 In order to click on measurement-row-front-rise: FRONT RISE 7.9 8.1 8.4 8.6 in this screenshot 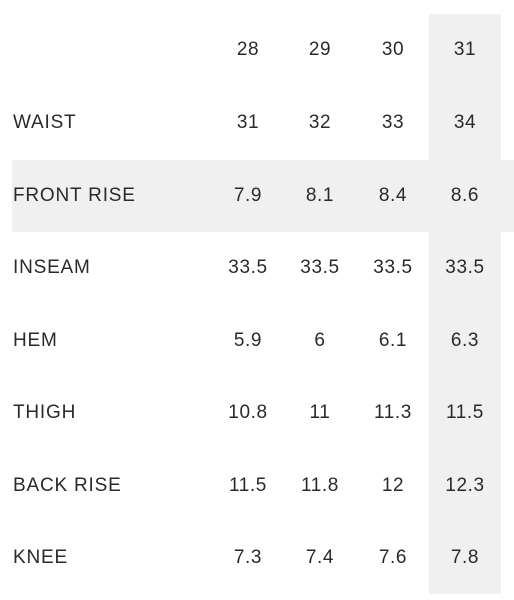, I will do `click(257, 196)`.